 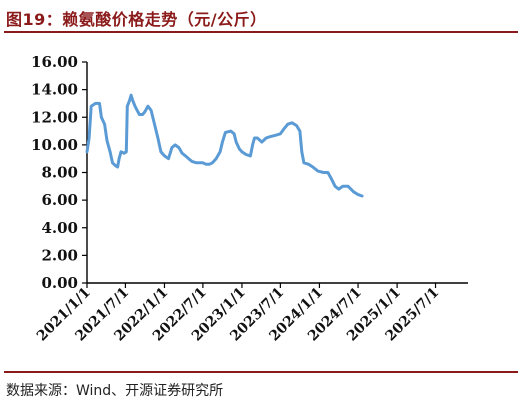 What do you see at coordinates (59, 228) in the screenshot?
I see `y-tick-label: 4.00` at bounding box center [59, 228].